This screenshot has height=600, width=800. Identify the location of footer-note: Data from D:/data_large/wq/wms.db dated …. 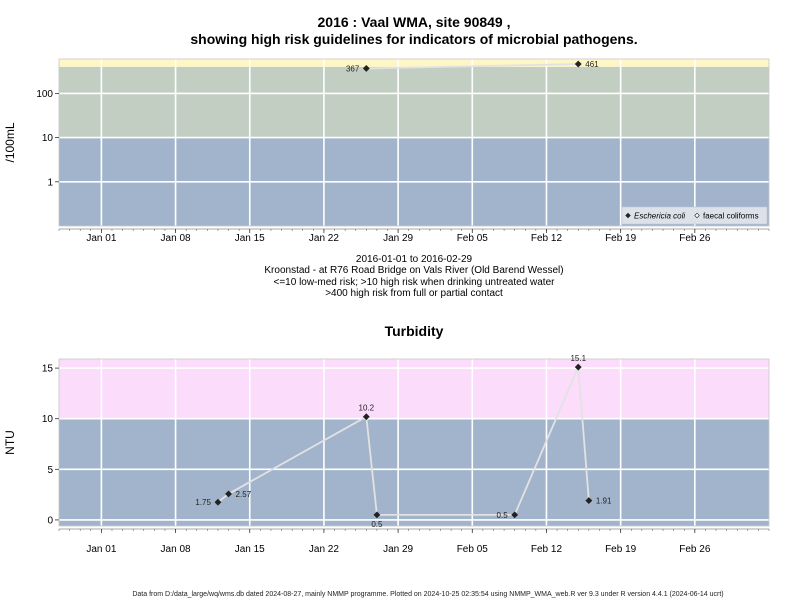
(427, 594).